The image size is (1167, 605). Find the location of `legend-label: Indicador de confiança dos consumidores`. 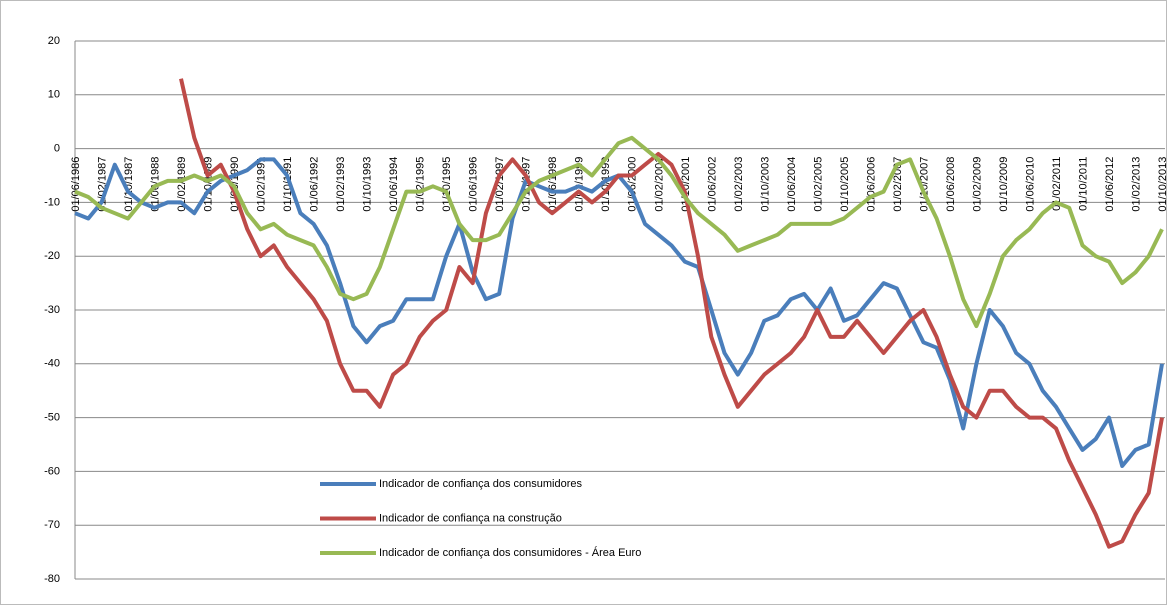

legend-label: Indicador de confiança dos consumidores is located at coordinates (481, 484).